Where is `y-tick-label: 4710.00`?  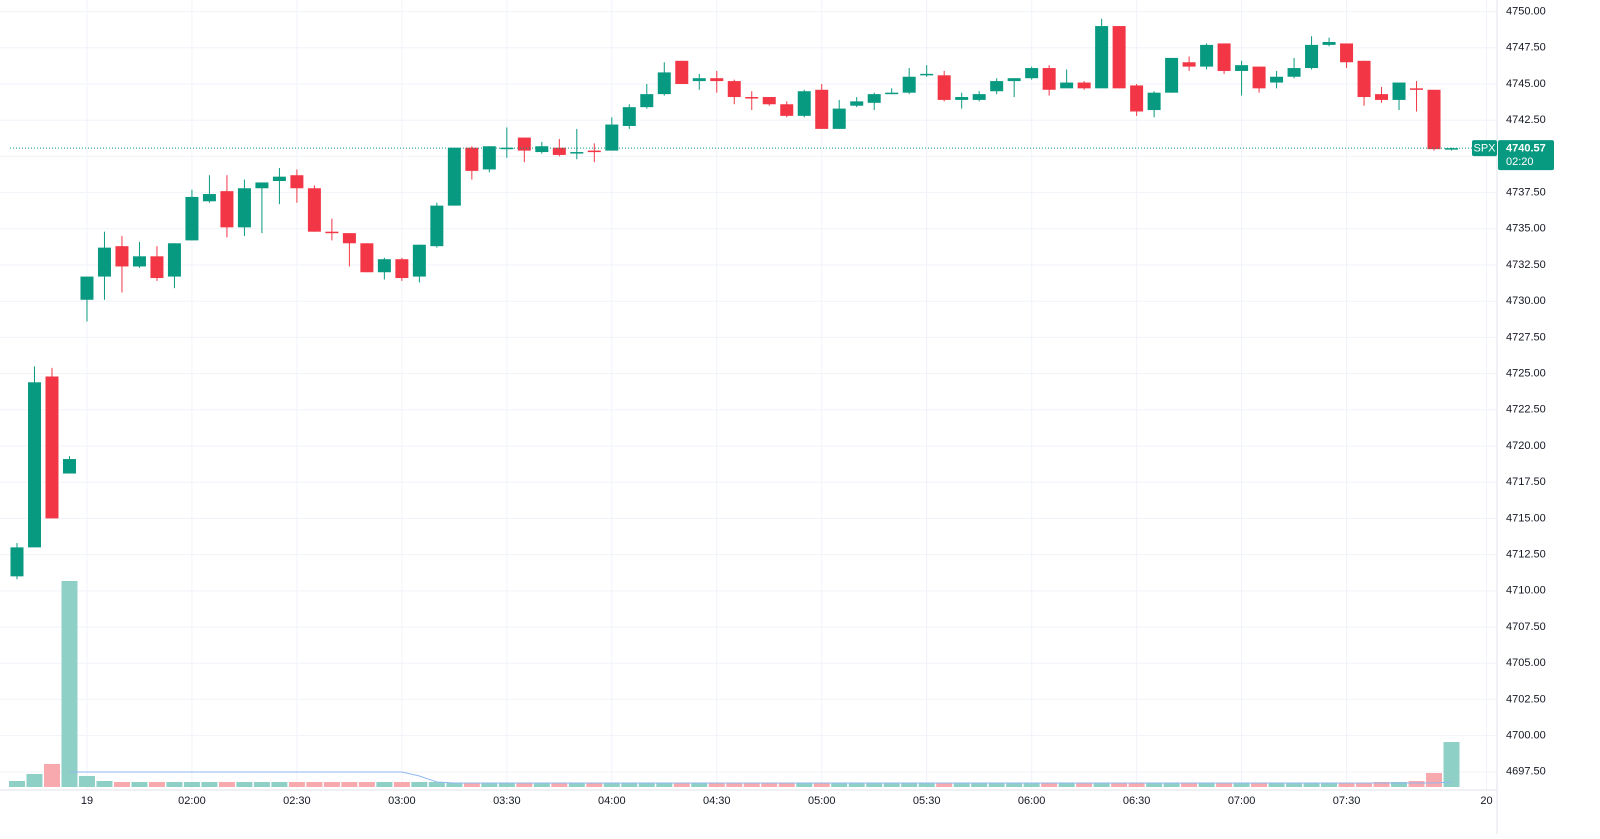 y-tick-label: 4710.00 is located at coordinates (1526, 591).